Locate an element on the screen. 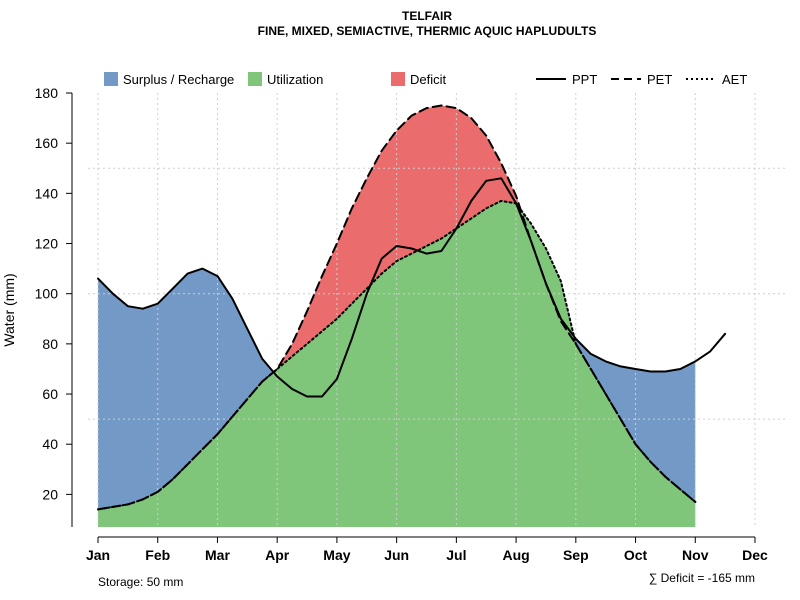 The width and height of the screenshot is (800, 600). x-tick-label: Apr is located at coordinates (277, 555).